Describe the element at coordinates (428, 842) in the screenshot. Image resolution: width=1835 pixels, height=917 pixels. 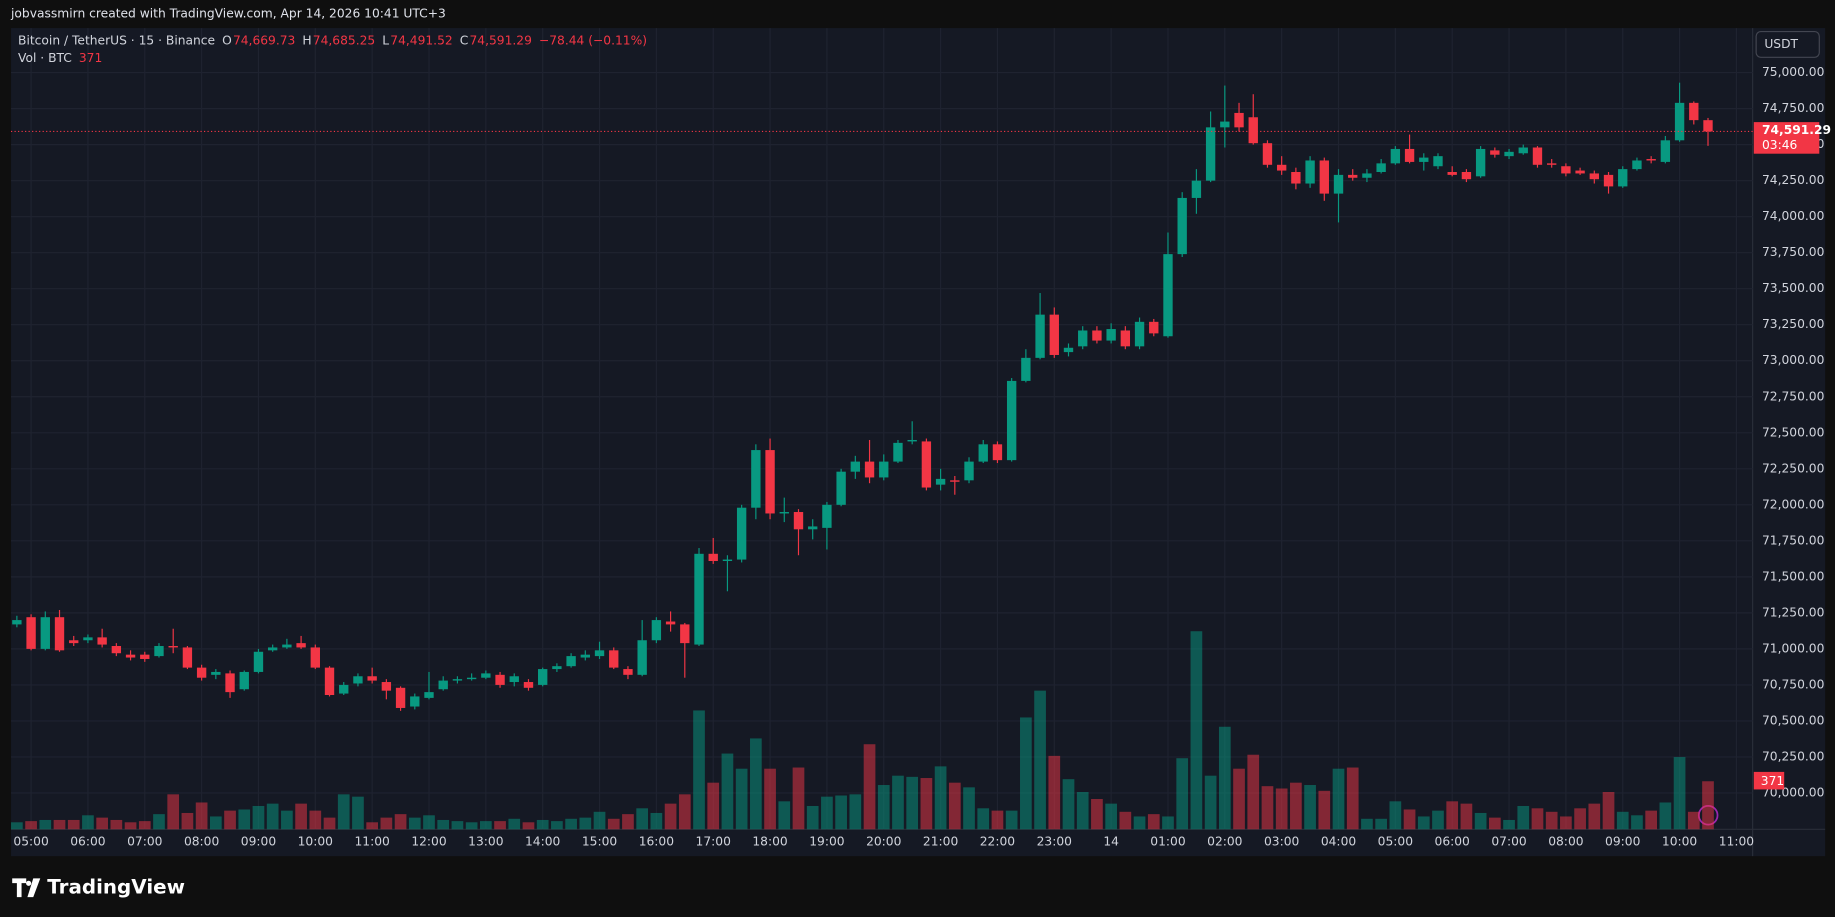
I see `x-tick-label: 12:00` at that location.